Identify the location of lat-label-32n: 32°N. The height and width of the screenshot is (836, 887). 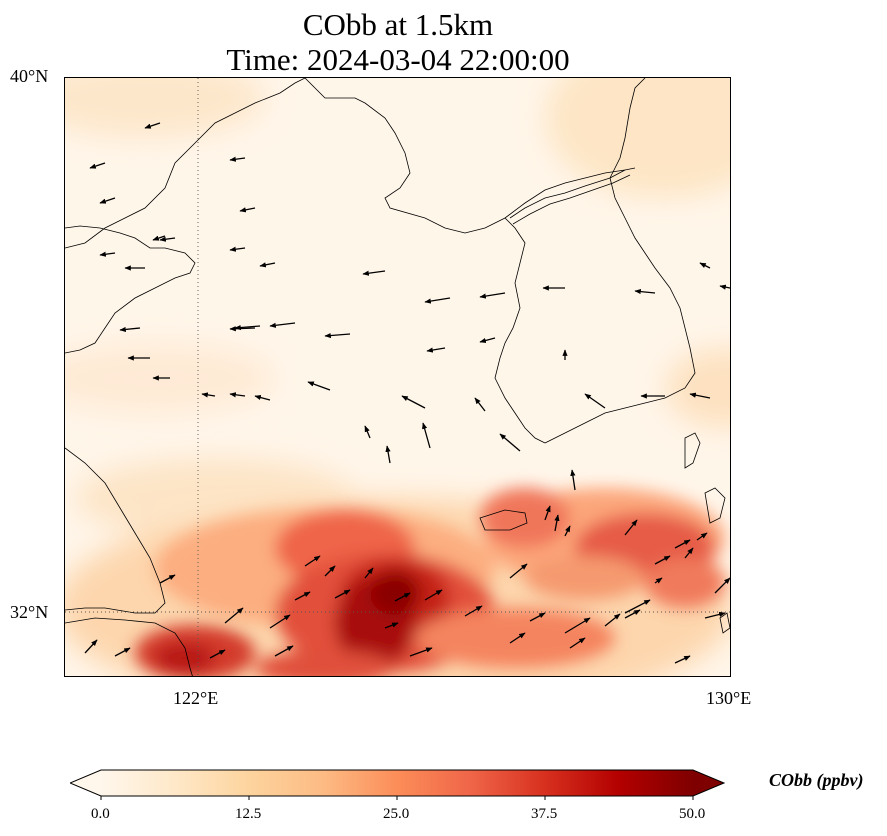
(29, 612).